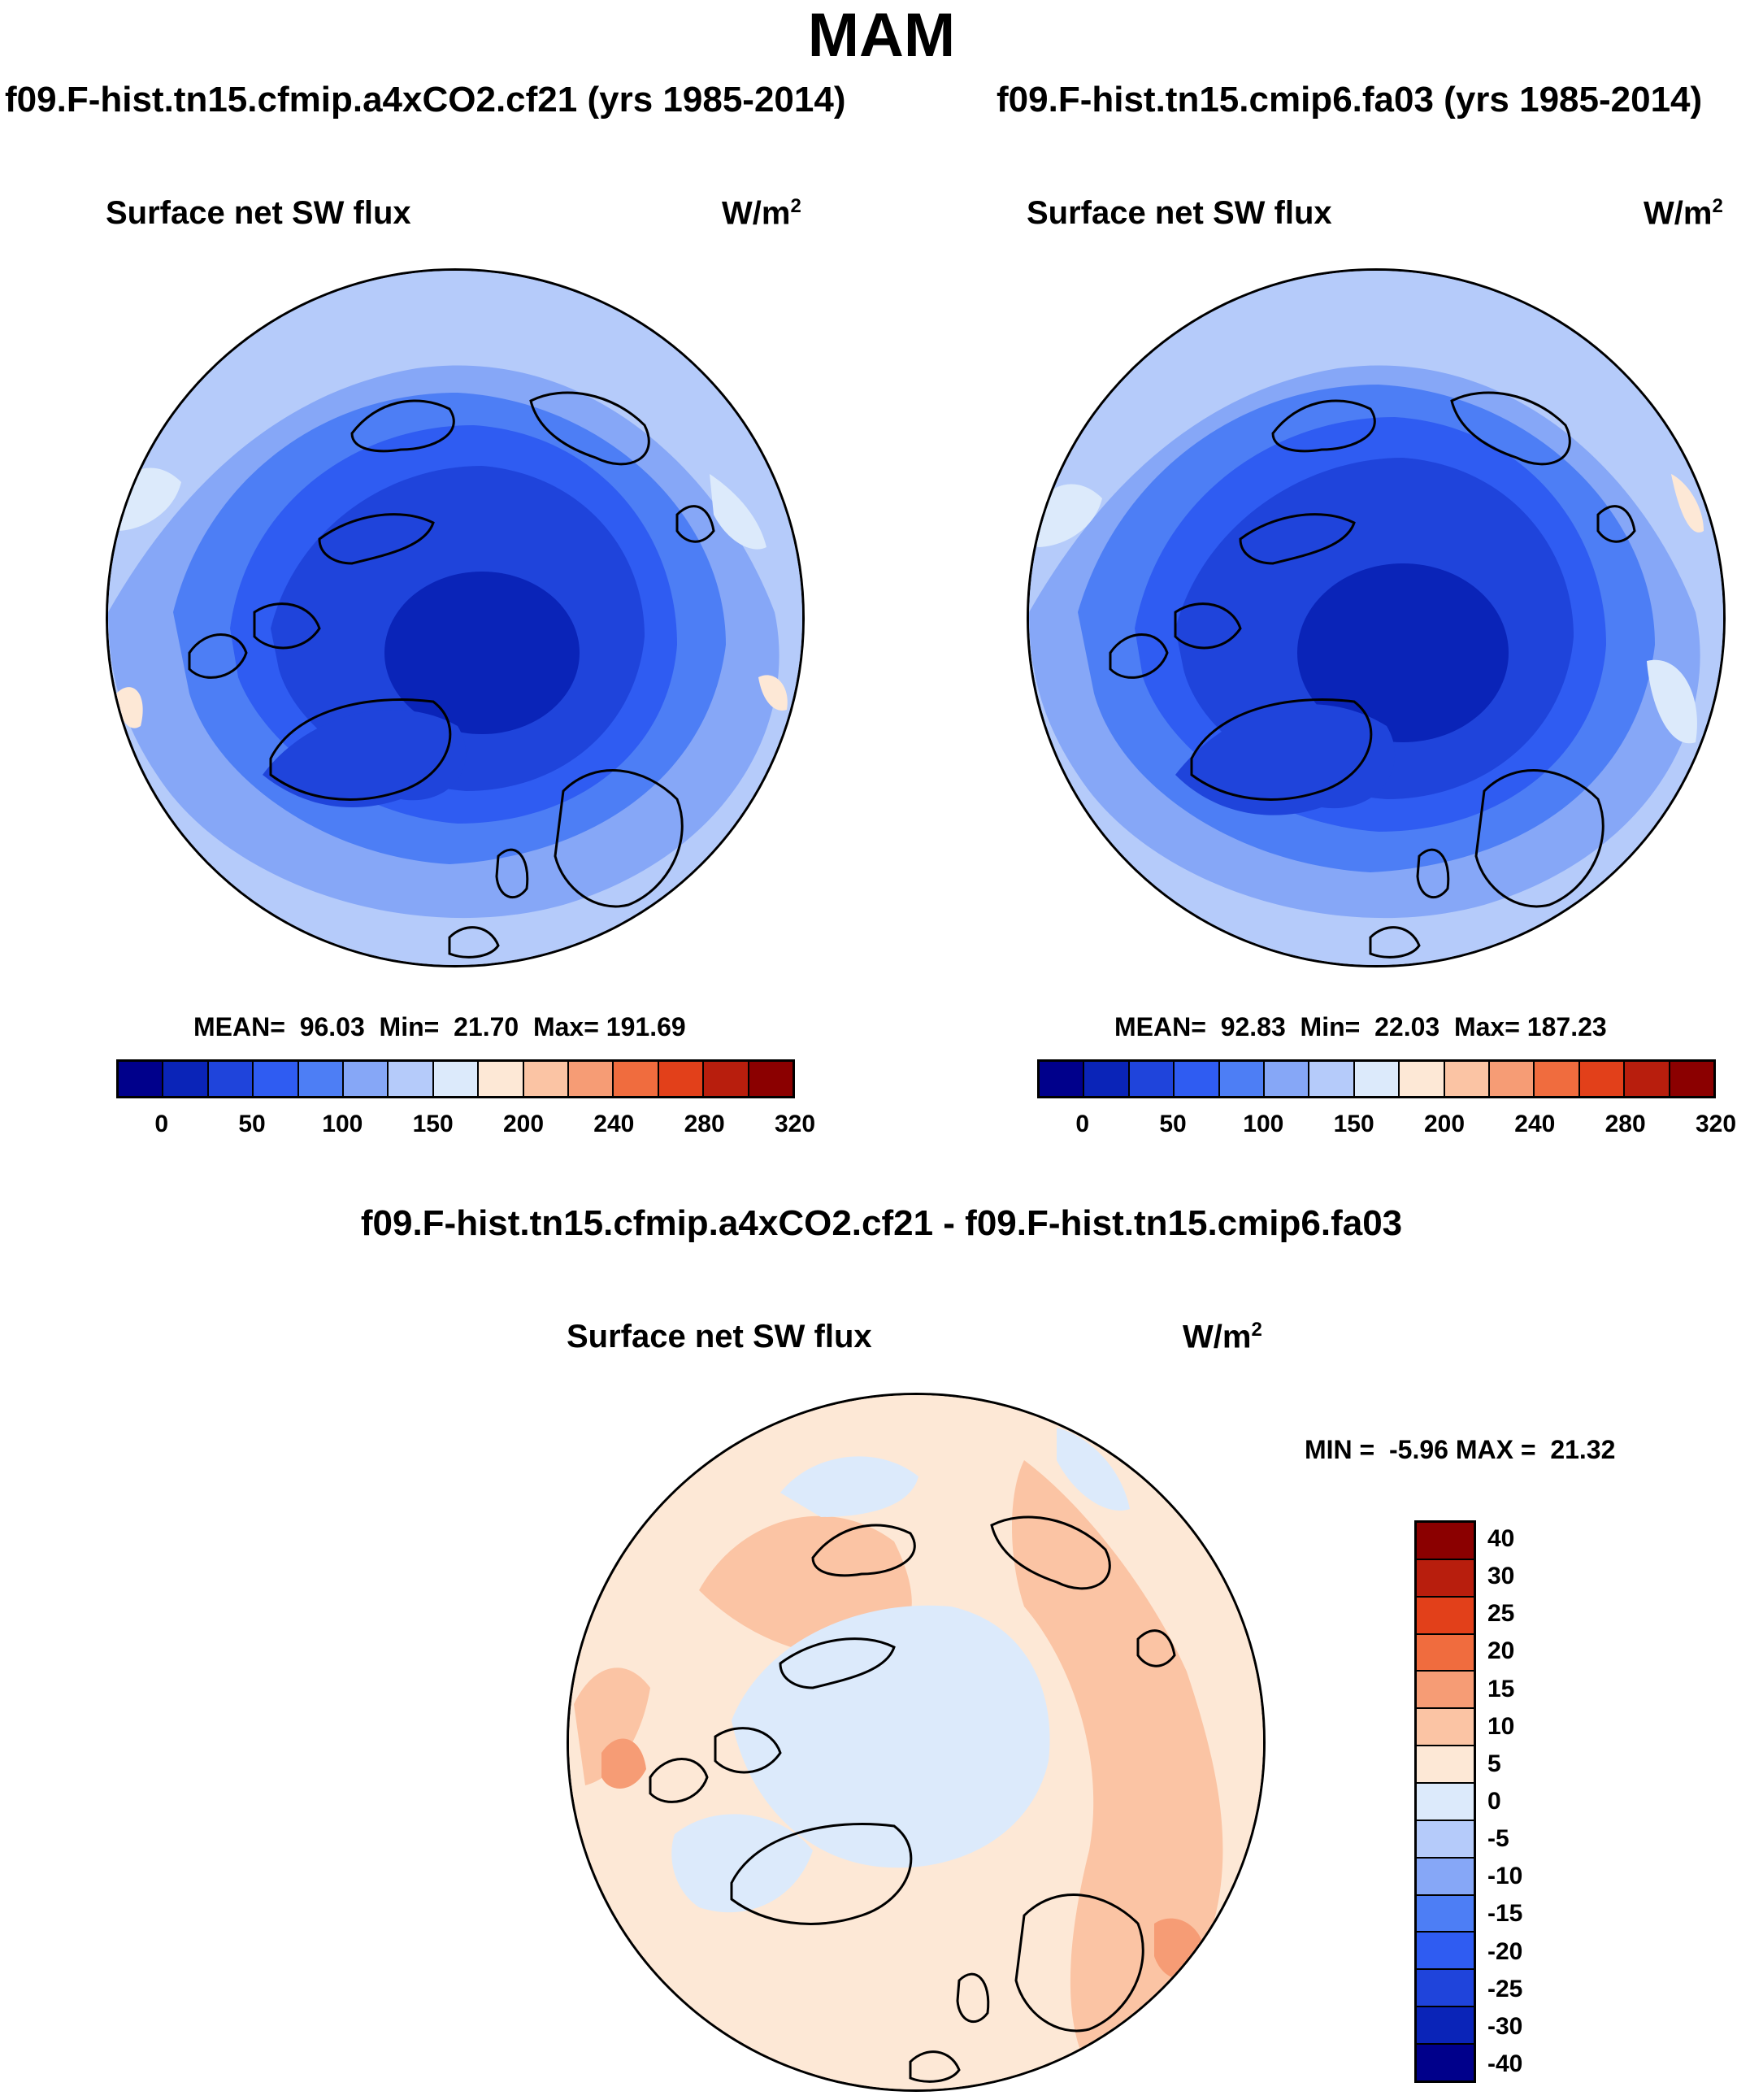 The image size is (1763, 2100). Describe the element at coordinates (1444, 1124) in the screenshot. I see `panel2-colorbar-tick-label: 200` at that location.